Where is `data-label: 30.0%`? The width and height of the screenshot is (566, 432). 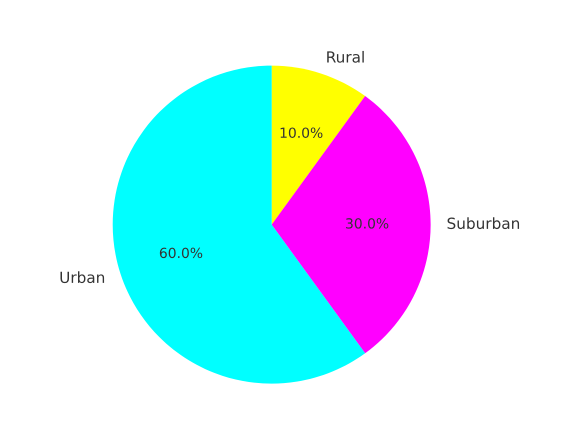
data-label: 30.0% is located at coordinates (367, 223).